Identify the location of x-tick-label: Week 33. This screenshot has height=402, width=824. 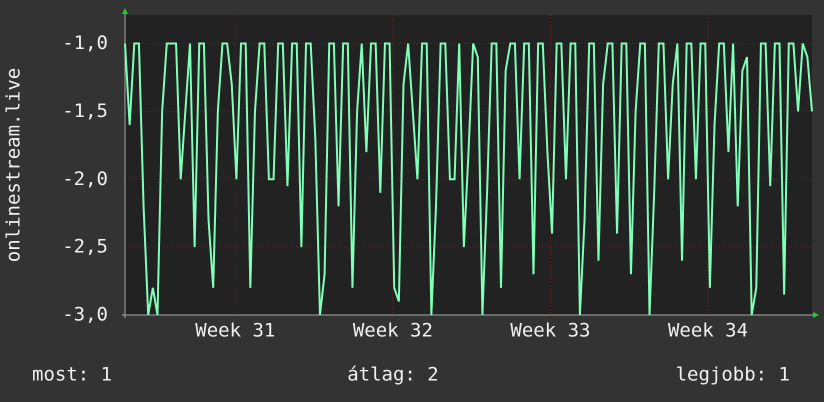
(550, 331).